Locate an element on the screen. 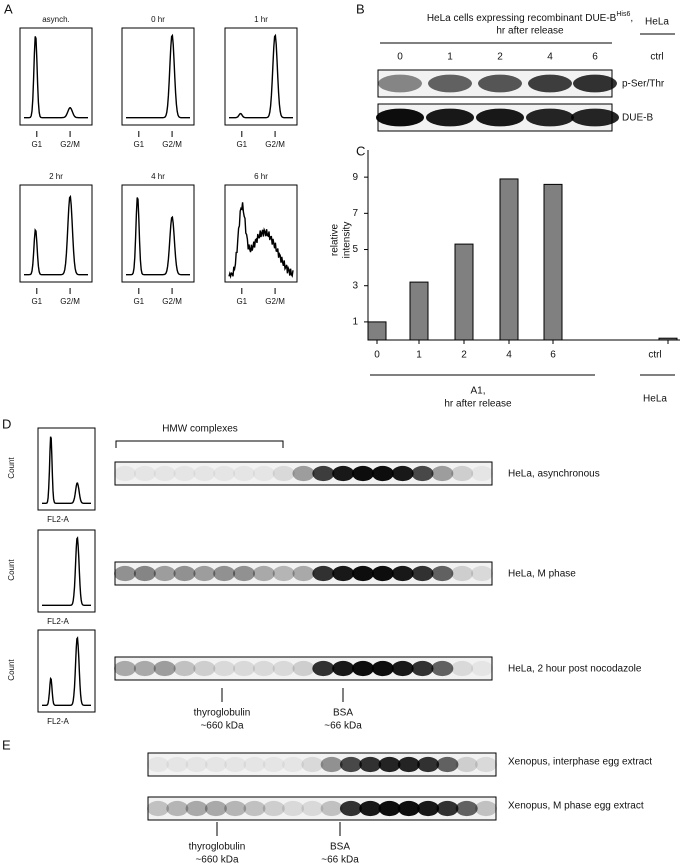 The width and height of the screenshot is (683, 864). lane-label: 2 is located at coordinates (500, 57).